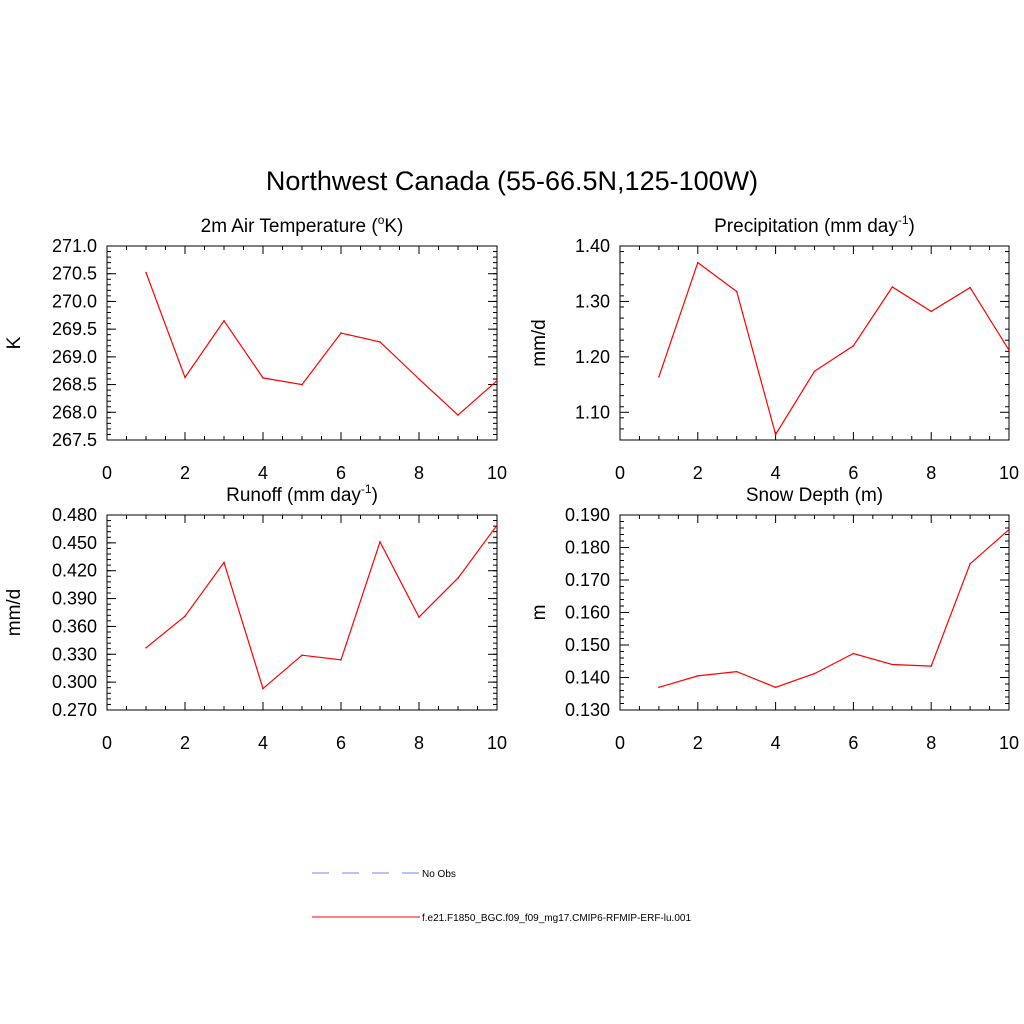 This screenshot has width=1024, height=1024. Describe the element at coordinates (587, 548) in the screenshot. I see `y-tick-label: 0.180` at that location.